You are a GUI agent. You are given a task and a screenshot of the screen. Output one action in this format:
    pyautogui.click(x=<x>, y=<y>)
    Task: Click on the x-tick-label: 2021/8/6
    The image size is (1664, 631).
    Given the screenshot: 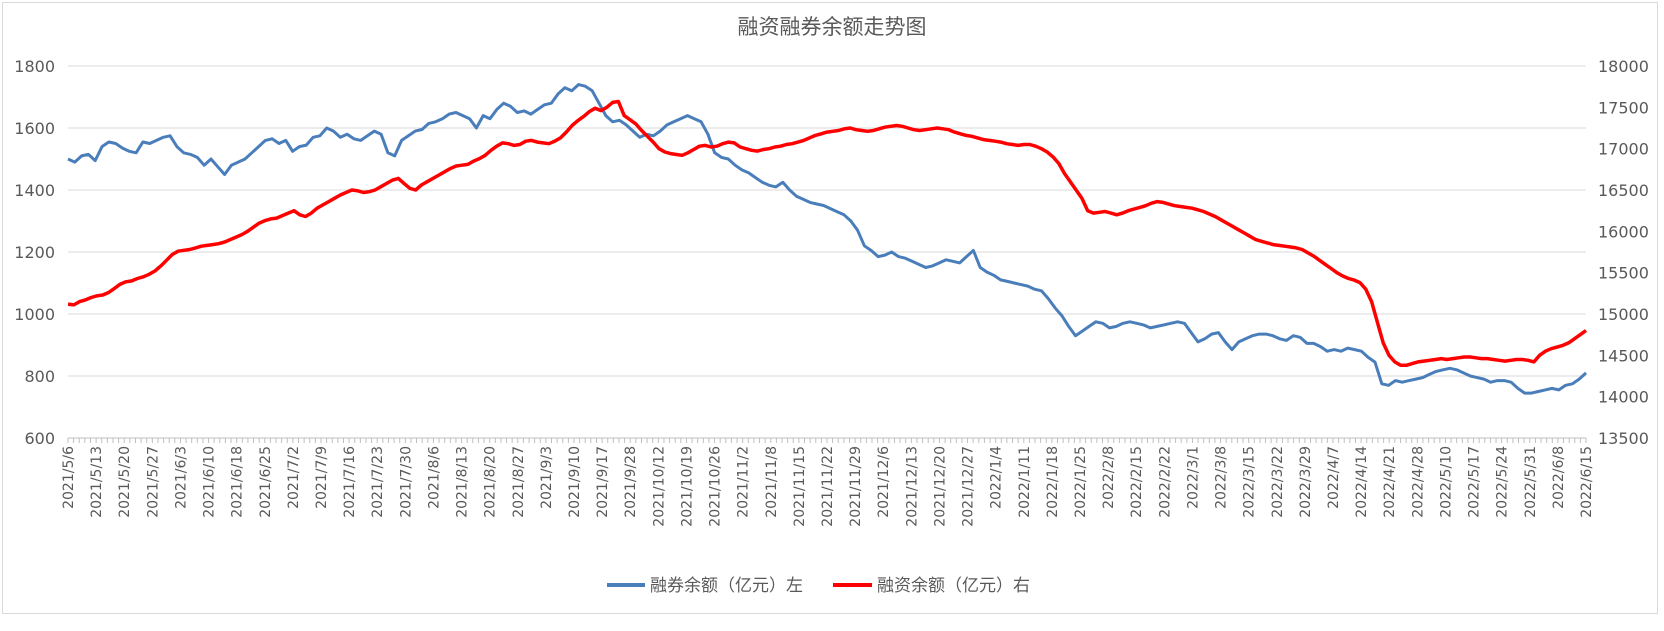 What is the action you would take?
    pyautogui.click(x=434, y=477)
    